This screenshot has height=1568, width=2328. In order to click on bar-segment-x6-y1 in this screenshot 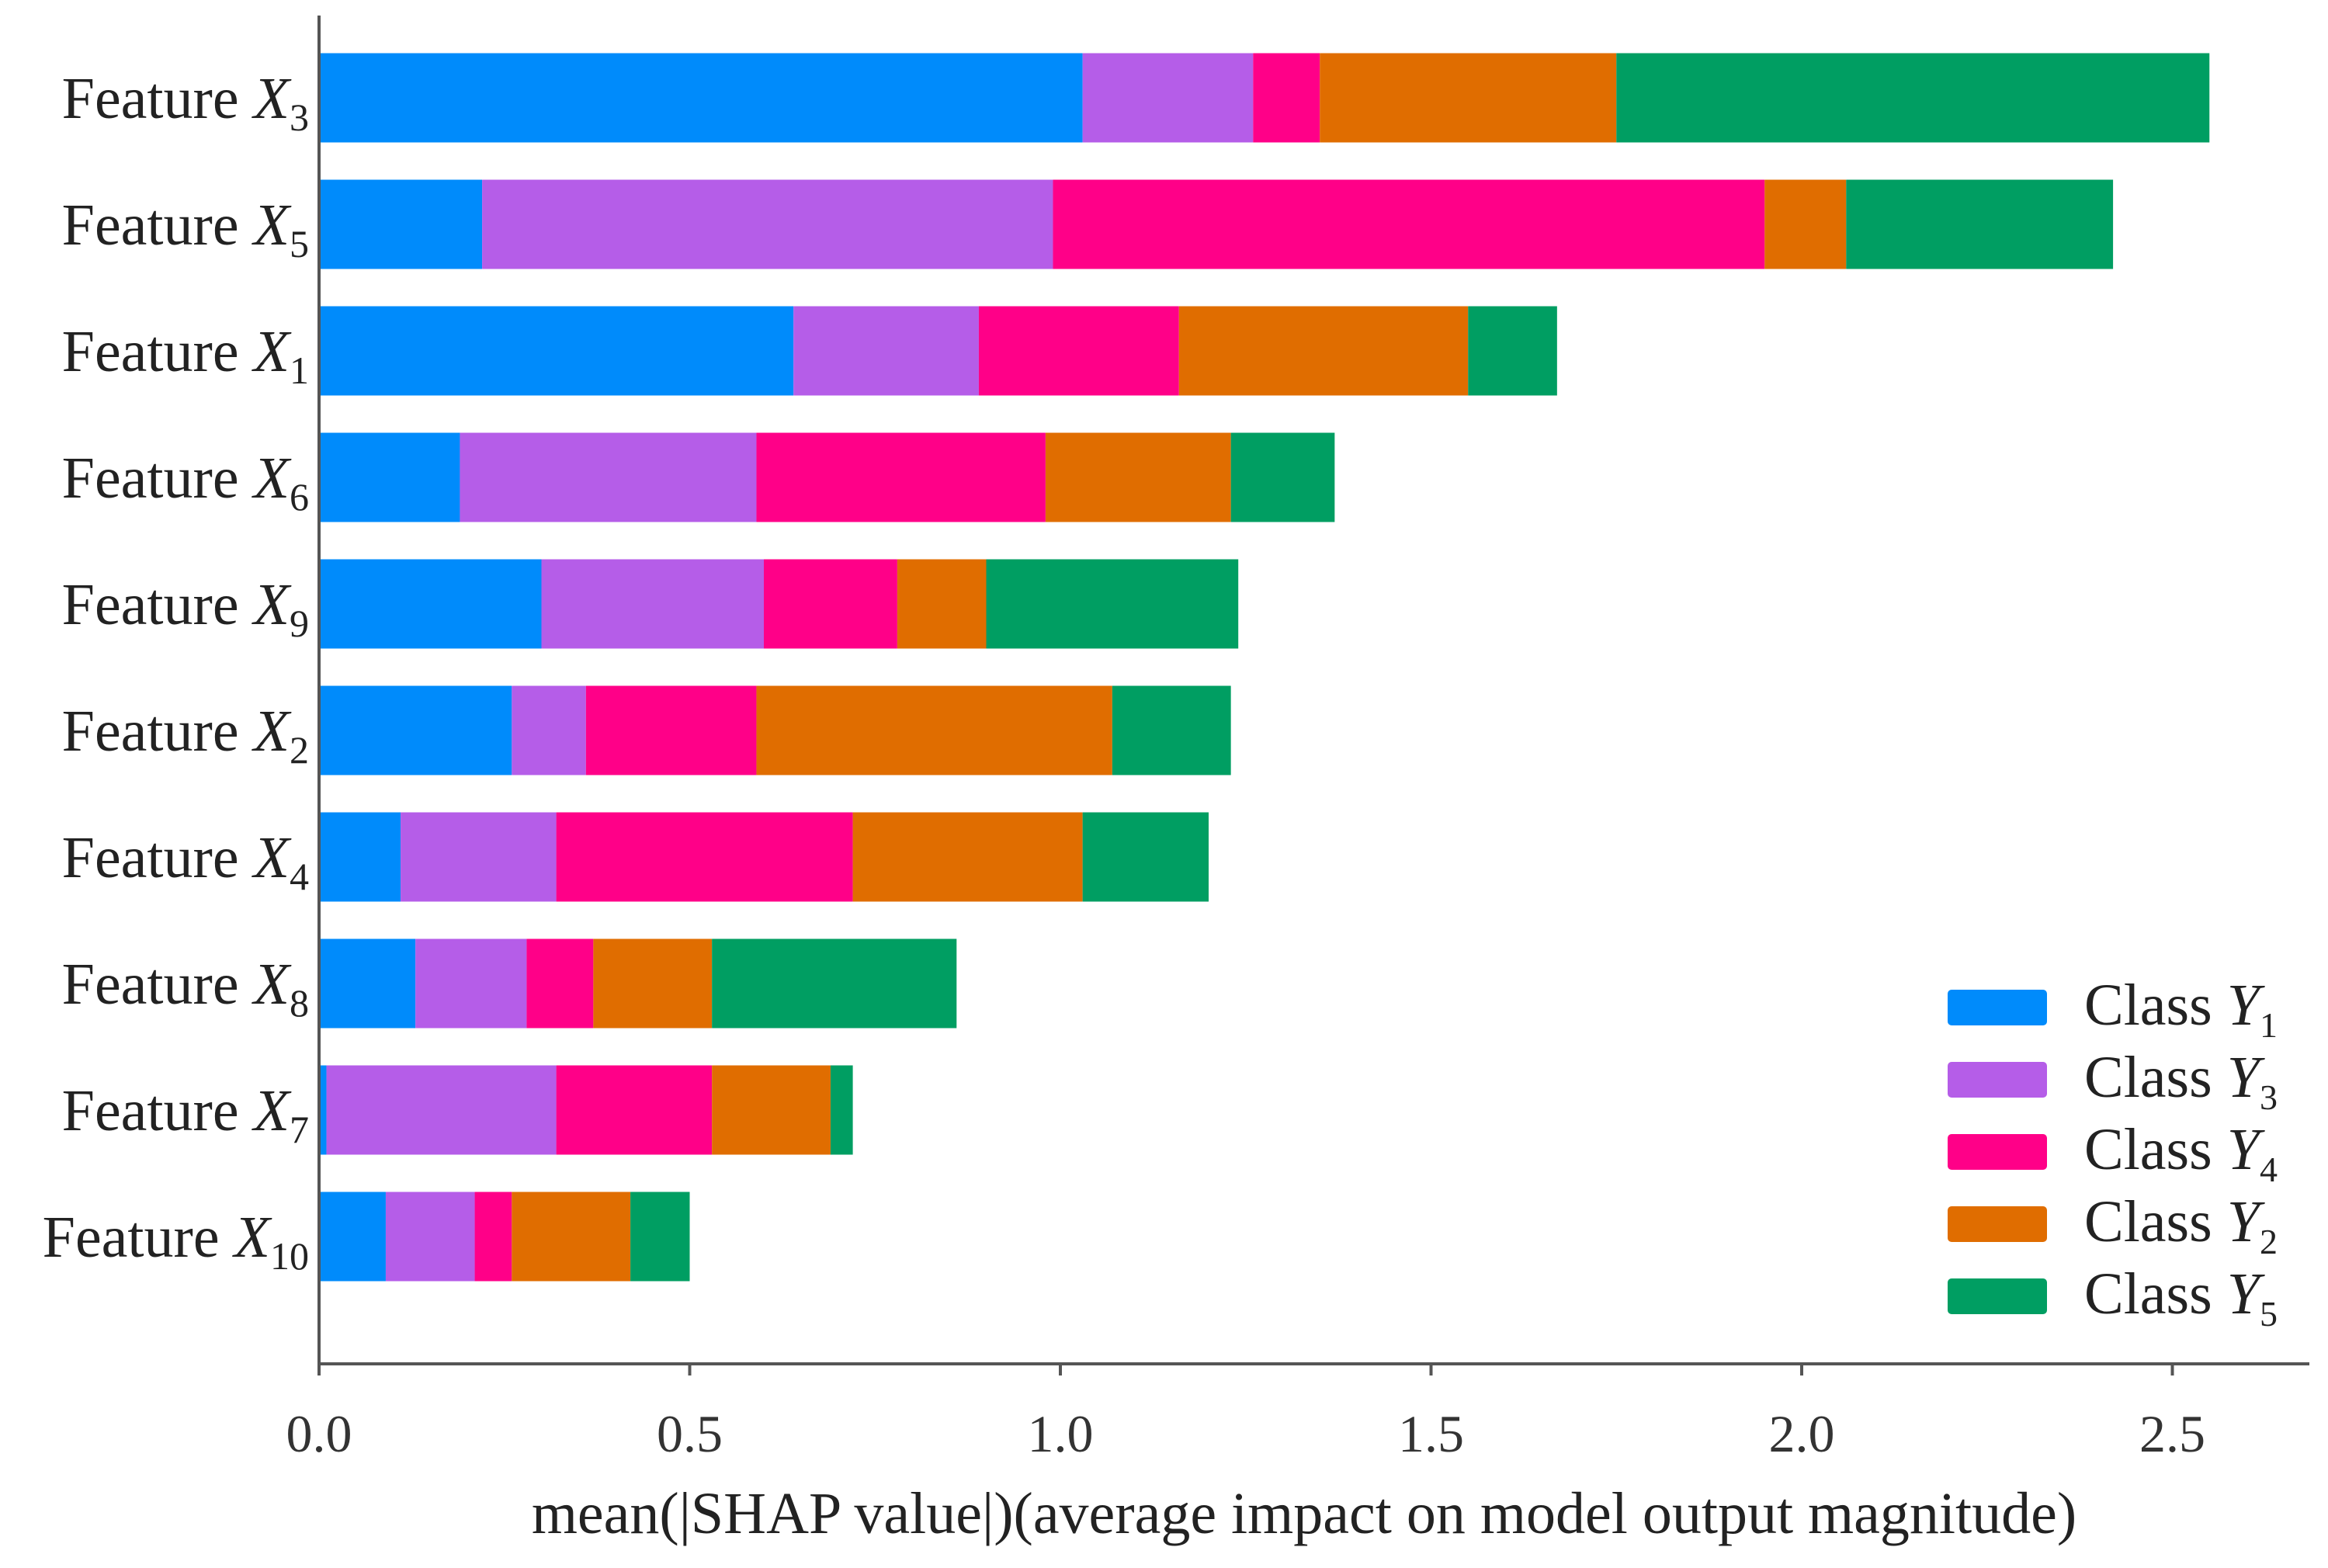, I will do `click(390, 477)`.